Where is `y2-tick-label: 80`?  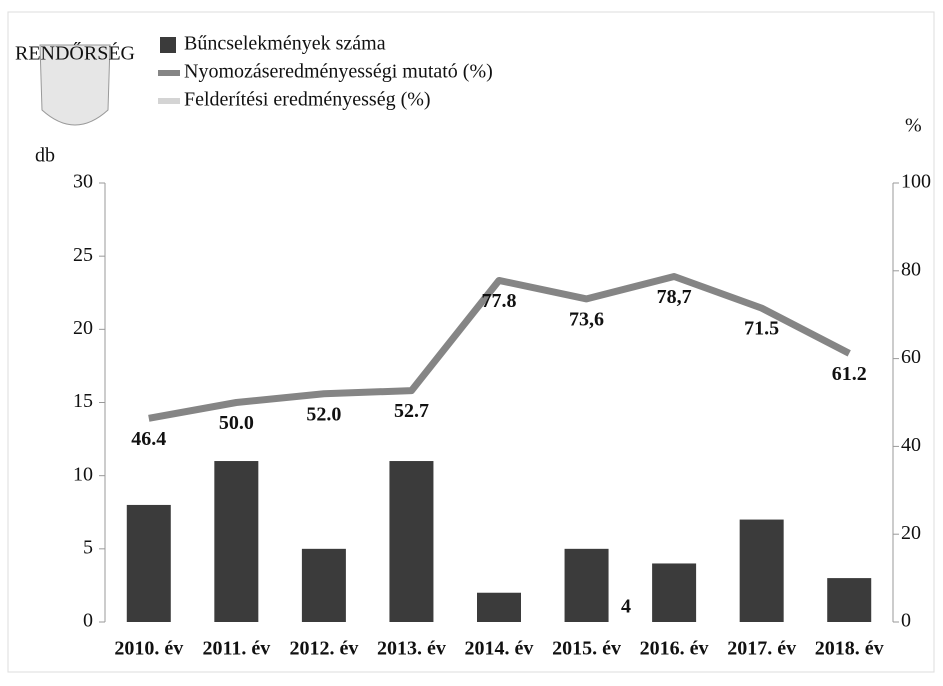
y2-tick-label: 80 is located at coordinates (911, 269).